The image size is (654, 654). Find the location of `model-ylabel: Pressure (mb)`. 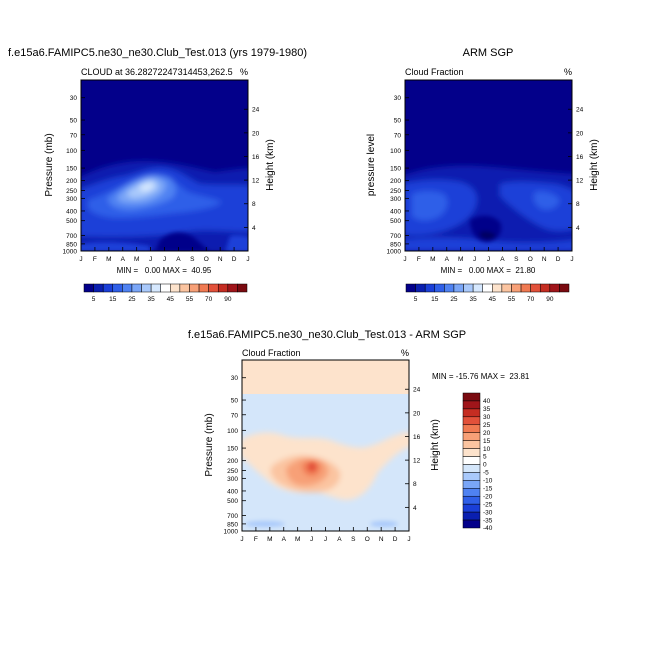

model-ylabel: Pressure (mb) is located at coordinates (49, 164).